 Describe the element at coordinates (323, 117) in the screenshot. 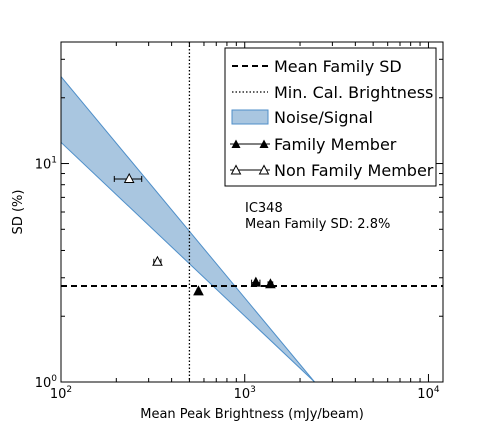

I see `legend-label-noise-signal: Noise/Signal` at that location.